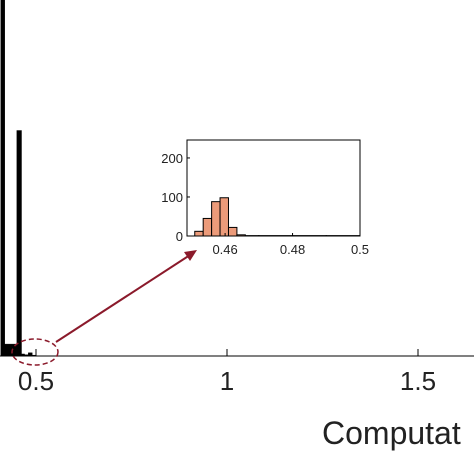 Image resolution: width=474 pixels, height=474 pixels. Describe the element at coordinates (391, 433) in the screenshot. I see `x-axis-label: Computat` at that location.